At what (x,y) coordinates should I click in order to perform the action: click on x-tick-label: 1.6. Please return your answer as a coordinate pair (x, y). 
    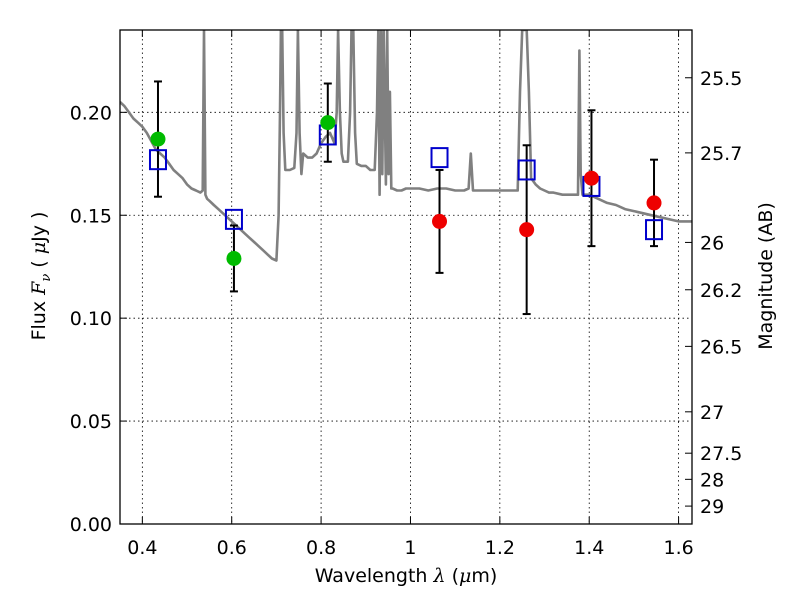
    Looking at the image, I should click on (678, 548).